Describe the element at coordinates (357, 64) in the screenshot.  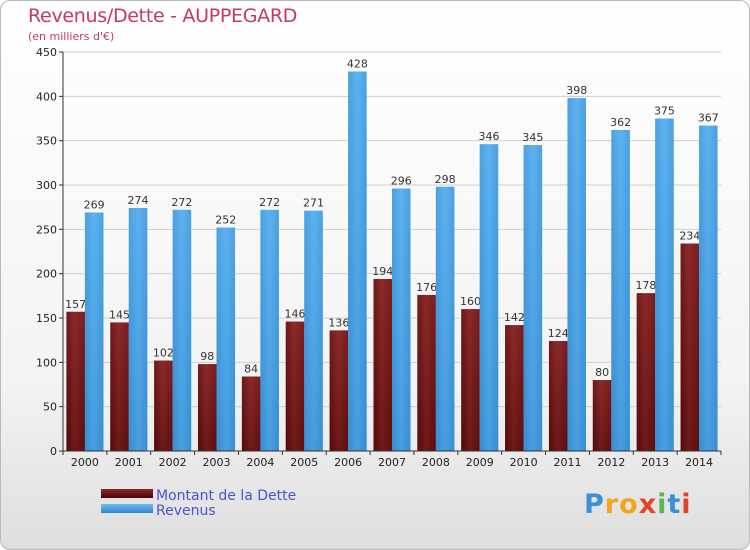
I see `bar-revenus-value-label: 428` at that location.